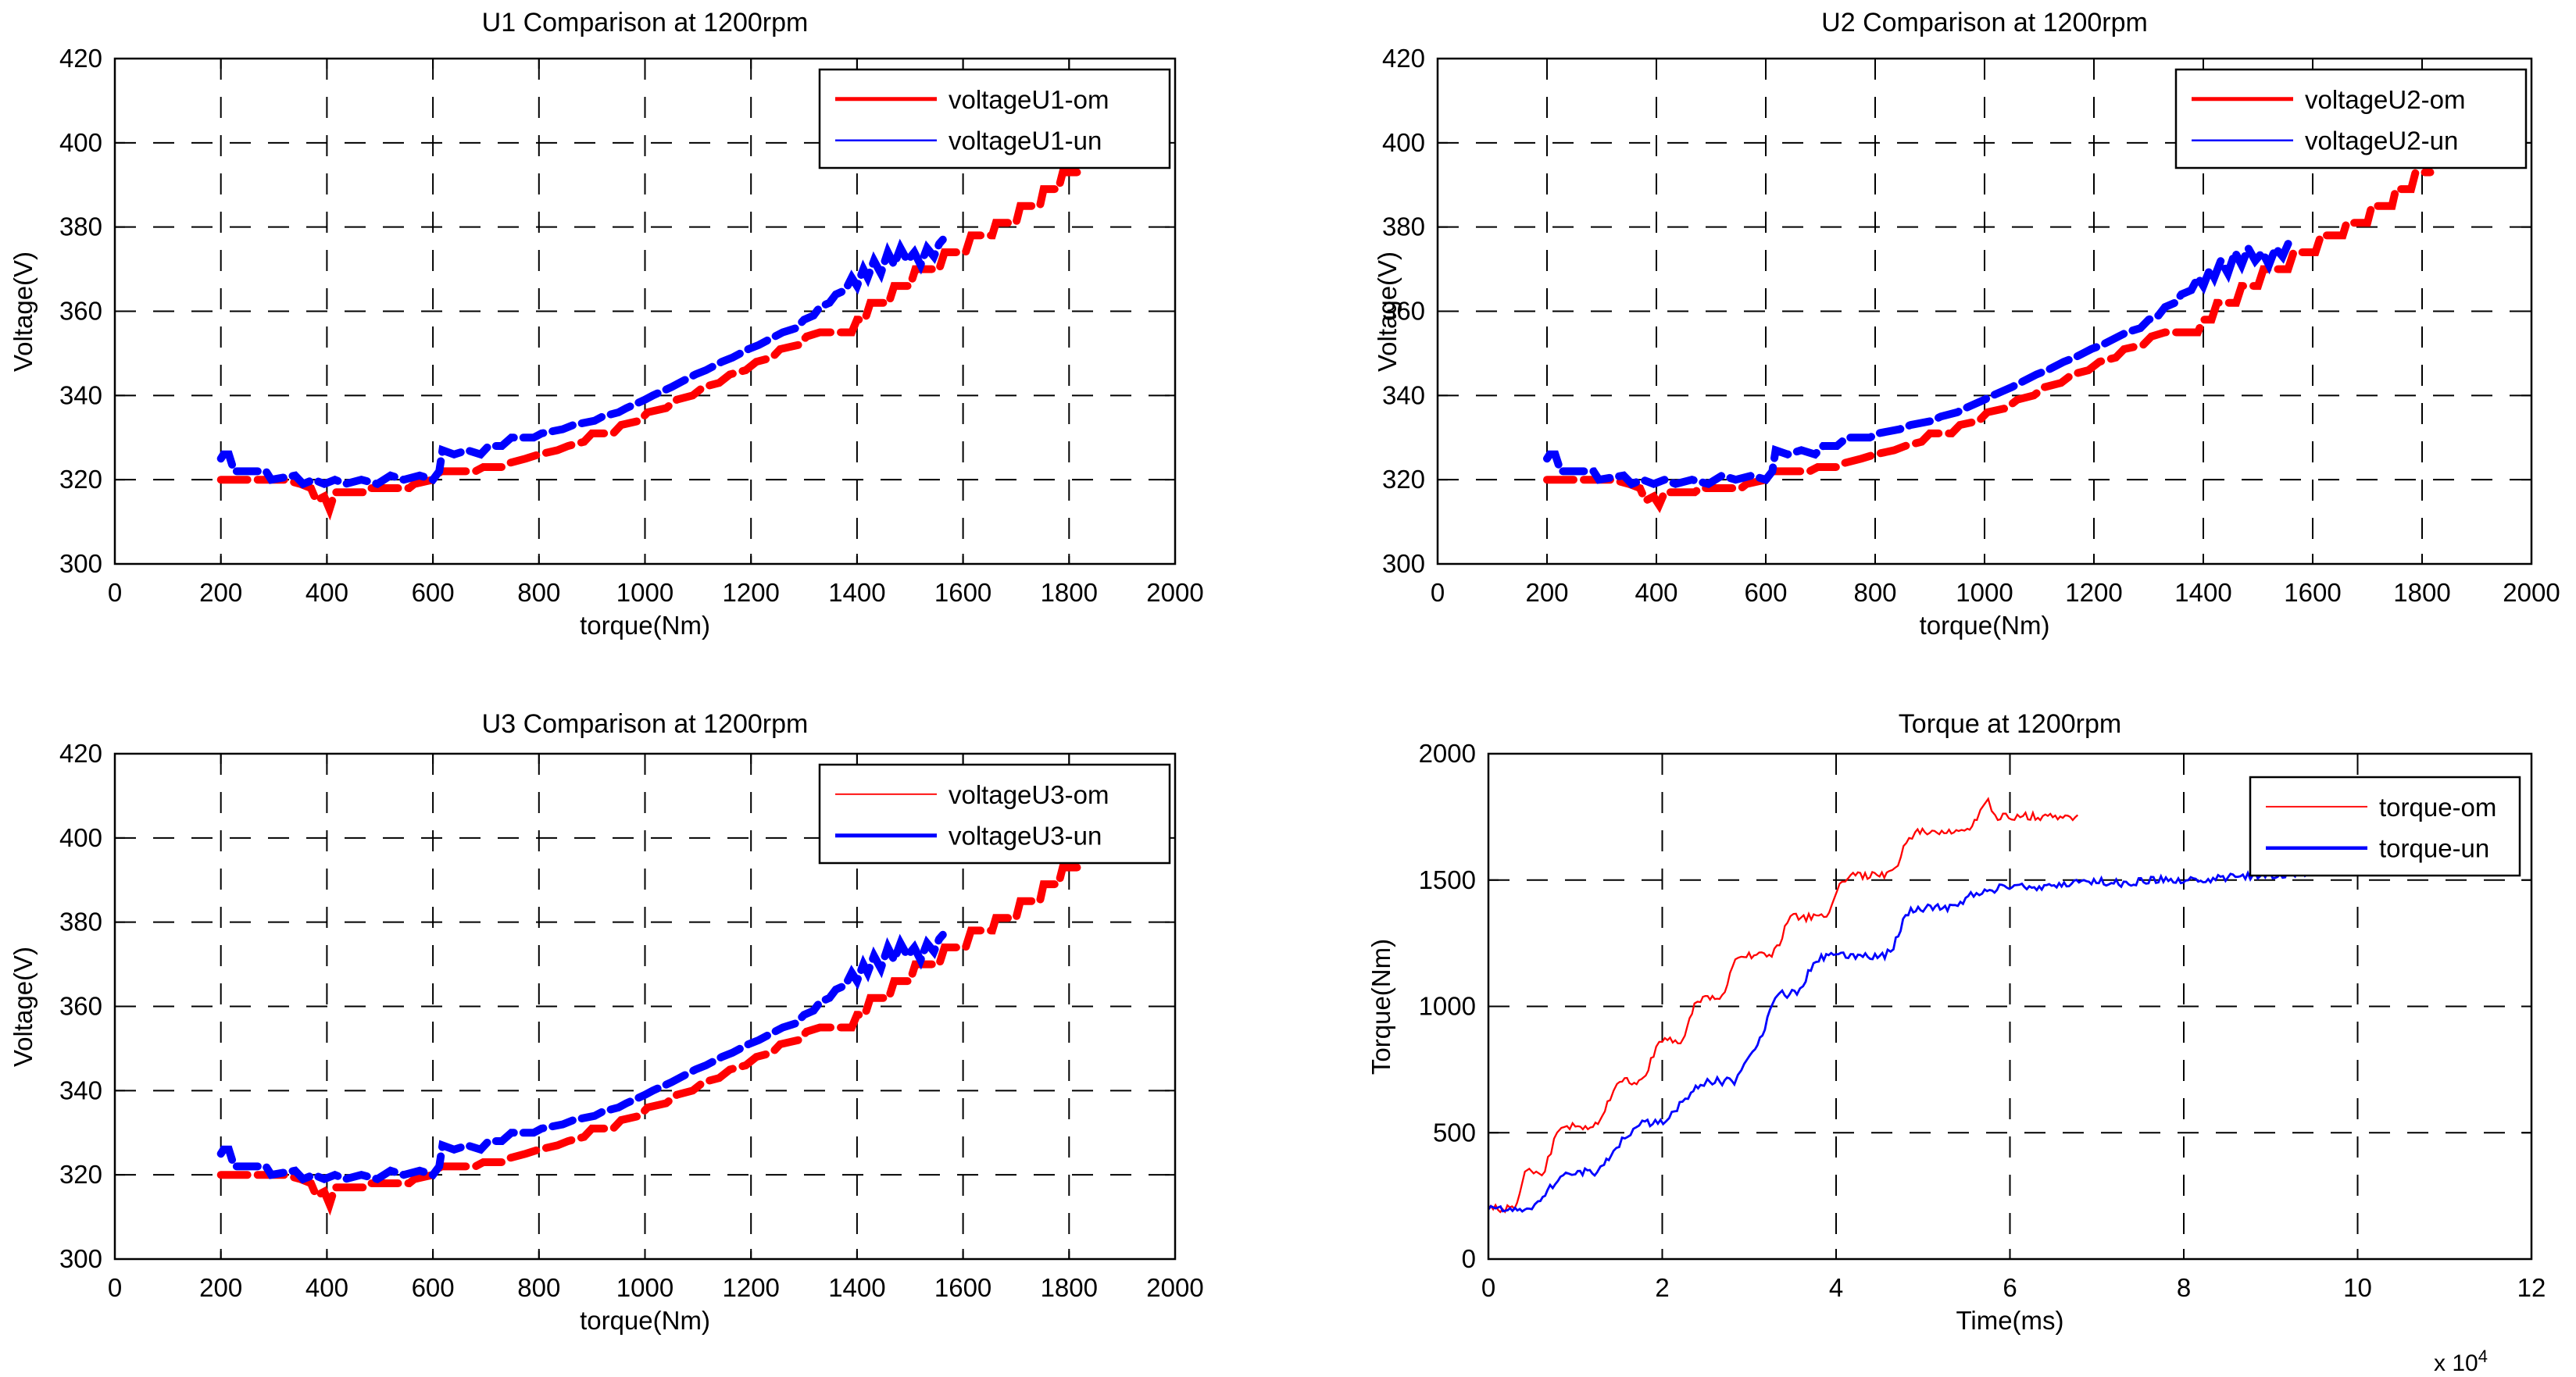 This screenshot has height=1377, width=2576. I want to click on y-tick-label: 2000, so click(1448, 753).